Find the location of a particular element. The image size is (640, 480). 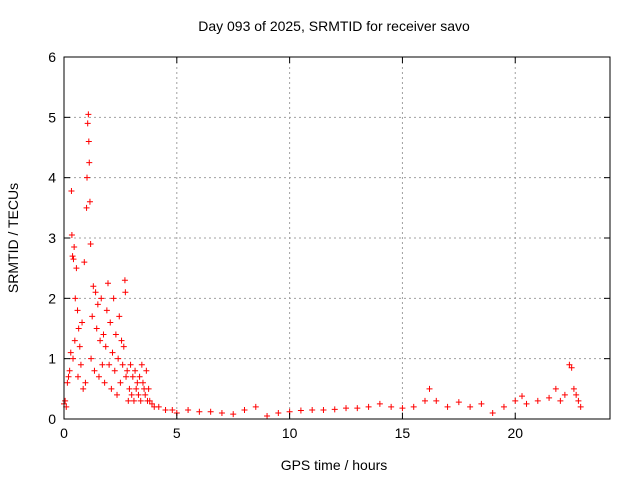

y-tick-label: 1 is located at coordinates (52, 359).